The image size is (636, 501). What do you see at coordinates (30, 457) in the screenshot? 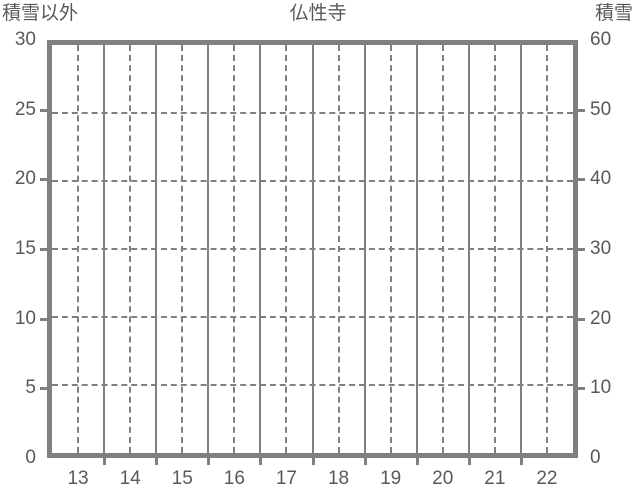
I see `left-axis-tick-label: 0` at bounding box center [30, 457].